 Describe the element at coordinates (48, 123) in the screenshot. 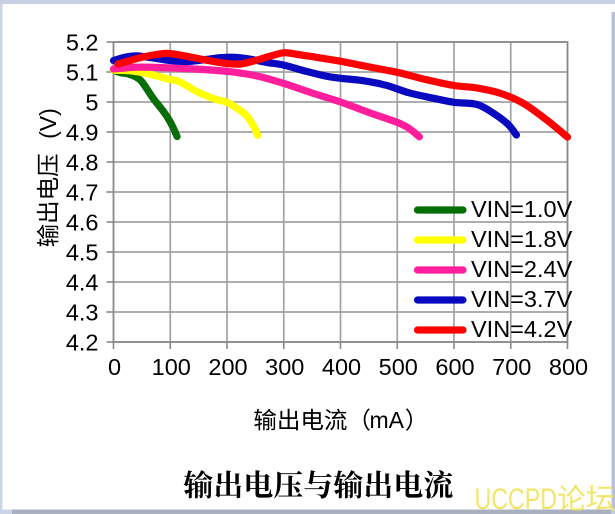

I see `svg-text: (V)` at that location.